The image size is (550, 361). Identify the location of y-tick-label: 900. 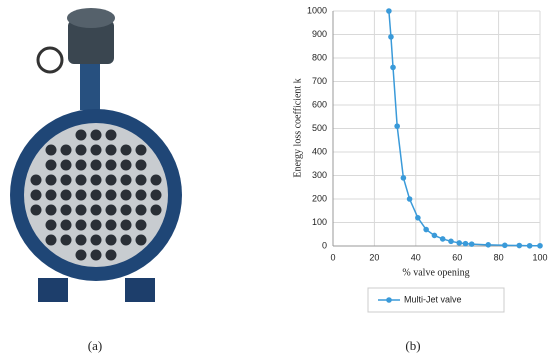
(319, 34).